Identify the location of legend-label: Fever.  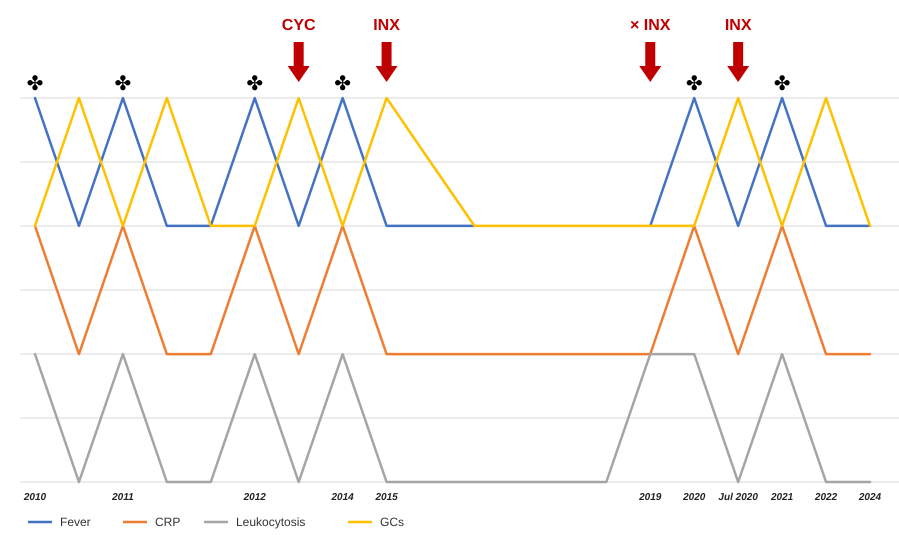
(75, 522).